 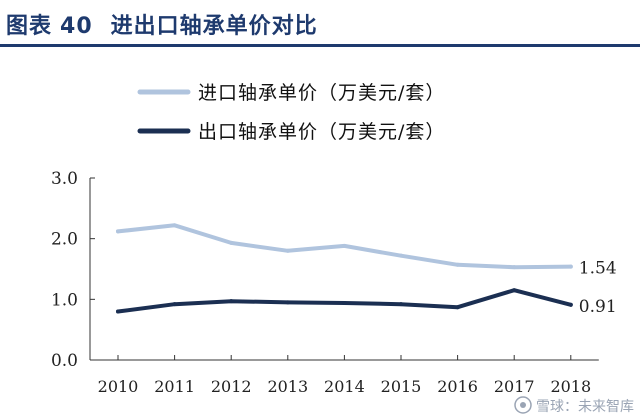 I want to click on figure-number: 40, so click(x=76, y=26).